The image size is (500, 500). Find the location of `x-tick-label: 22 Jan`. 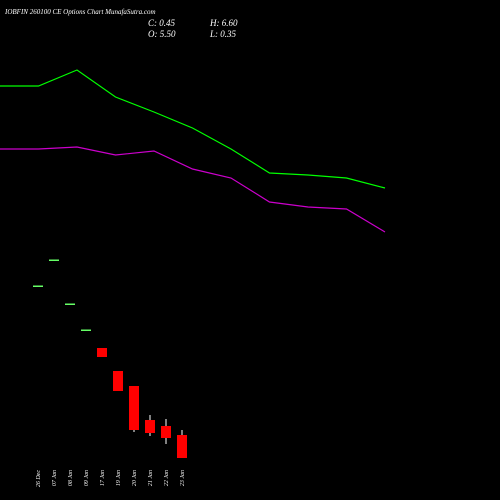

x-tick-label: 22 Jan is located at coordinates (167, 478).